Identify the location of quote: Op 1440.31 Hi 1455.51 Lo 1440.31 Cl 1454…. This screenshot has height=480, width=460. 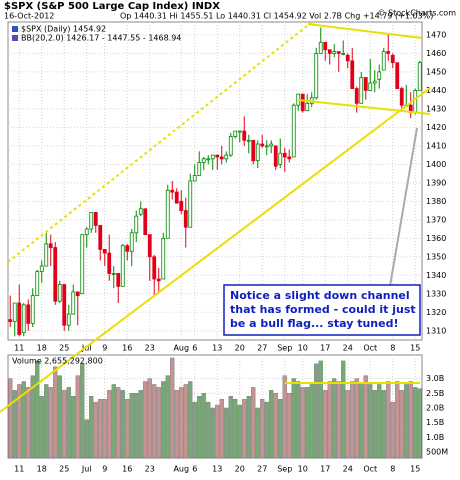
(276, 16).